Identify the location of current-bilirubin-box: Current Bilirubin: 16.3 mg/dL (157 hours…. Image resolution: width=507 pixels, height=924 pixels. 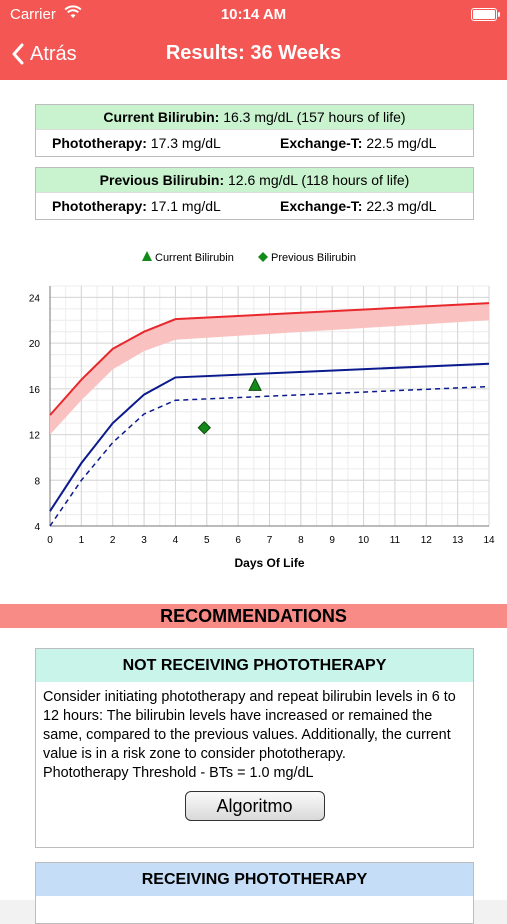
(254, 130).